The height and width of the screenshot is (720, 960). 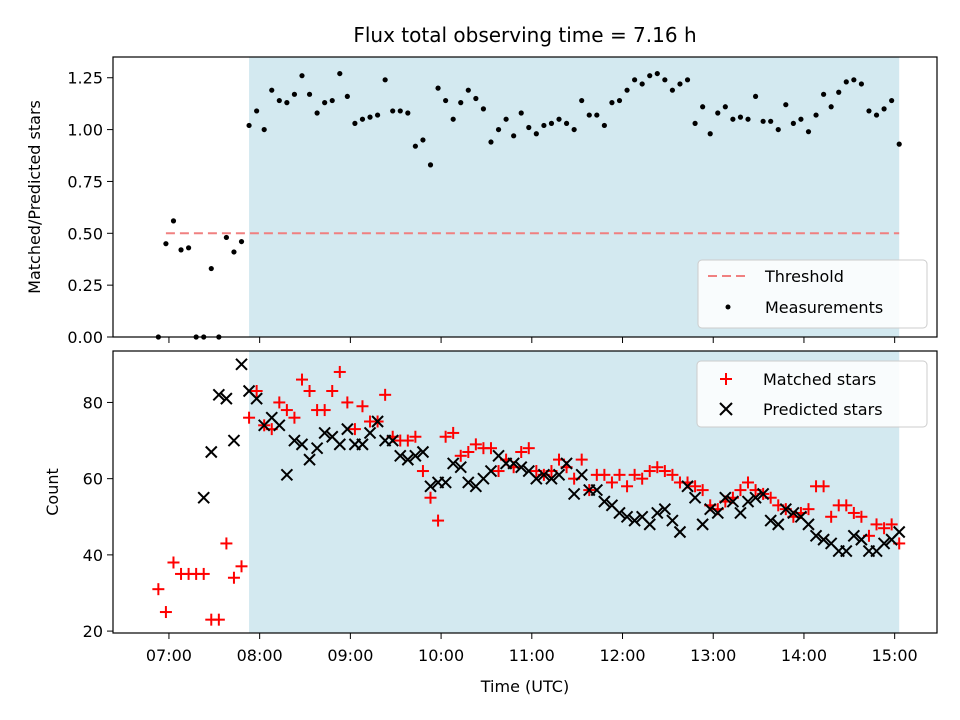 What do you see at coordinates (441, 655) in the screenshot?
I see `bottom-x-tick-label: 10:00` at bounding box center [441, 655].